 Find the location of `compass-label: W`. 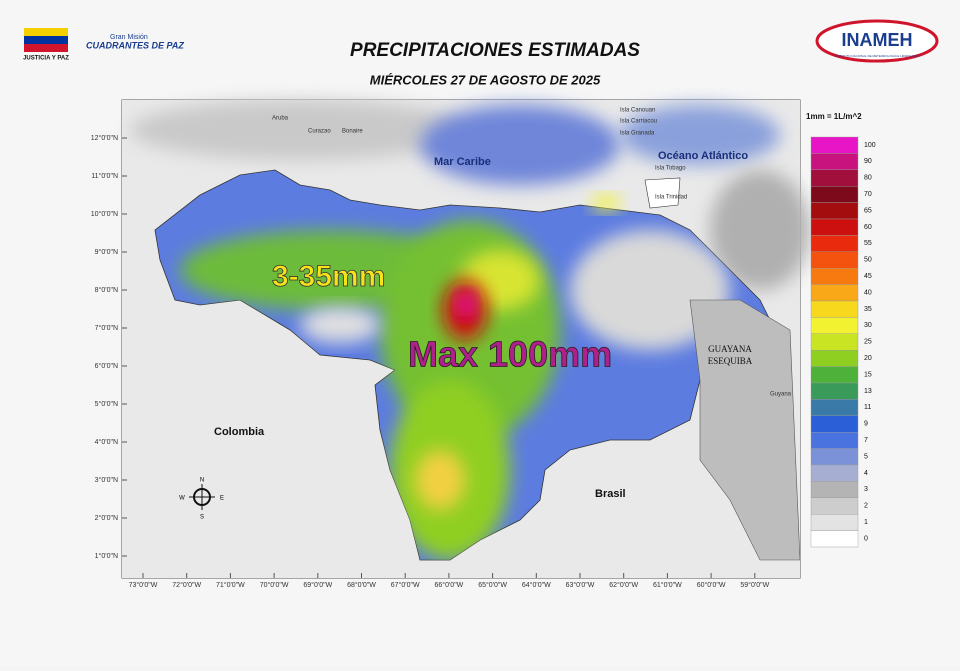

compass-label: W is located at coordinates (182, 499).